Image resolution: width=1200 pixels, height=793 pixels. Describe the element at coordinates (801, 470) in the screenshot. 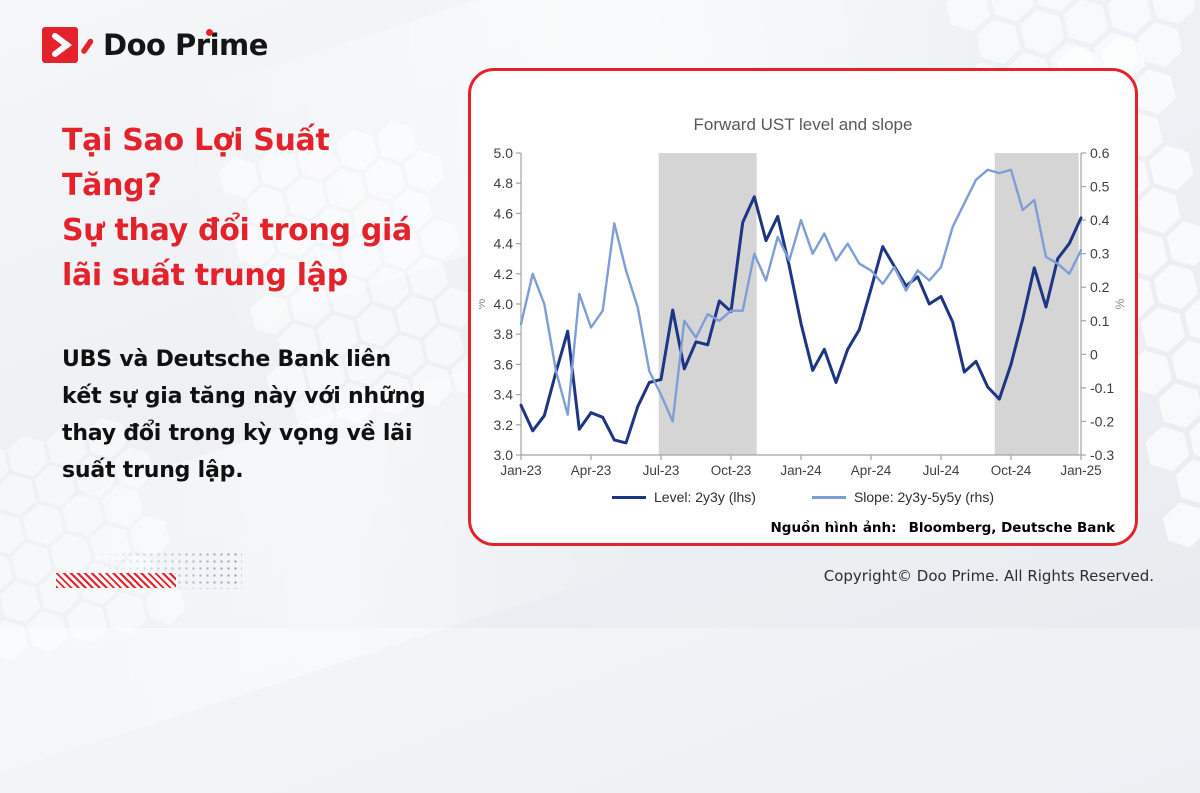

I see `svg-text: Jan-24` at that location.